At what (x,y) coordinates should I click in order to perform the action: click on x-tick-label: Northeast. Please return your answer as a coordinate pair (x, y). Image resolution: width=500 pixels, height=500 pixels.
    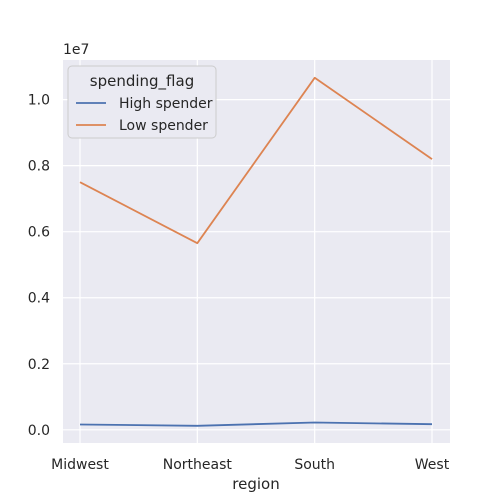
    Looking at the image, I should click on (198, 465).